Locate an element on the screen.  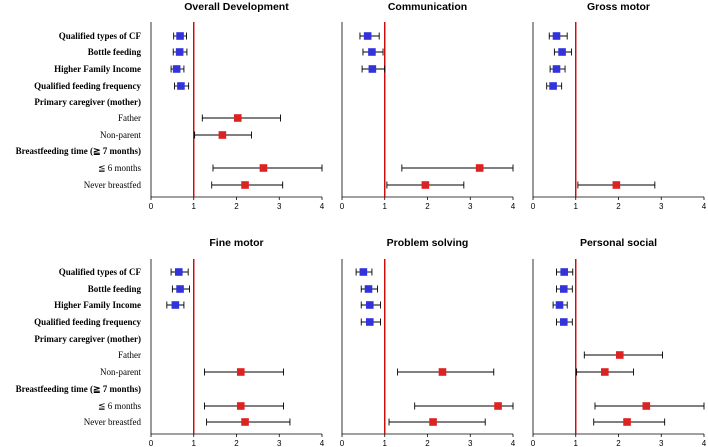
panel-title: Gross motor is located at coordinates (618, 7).